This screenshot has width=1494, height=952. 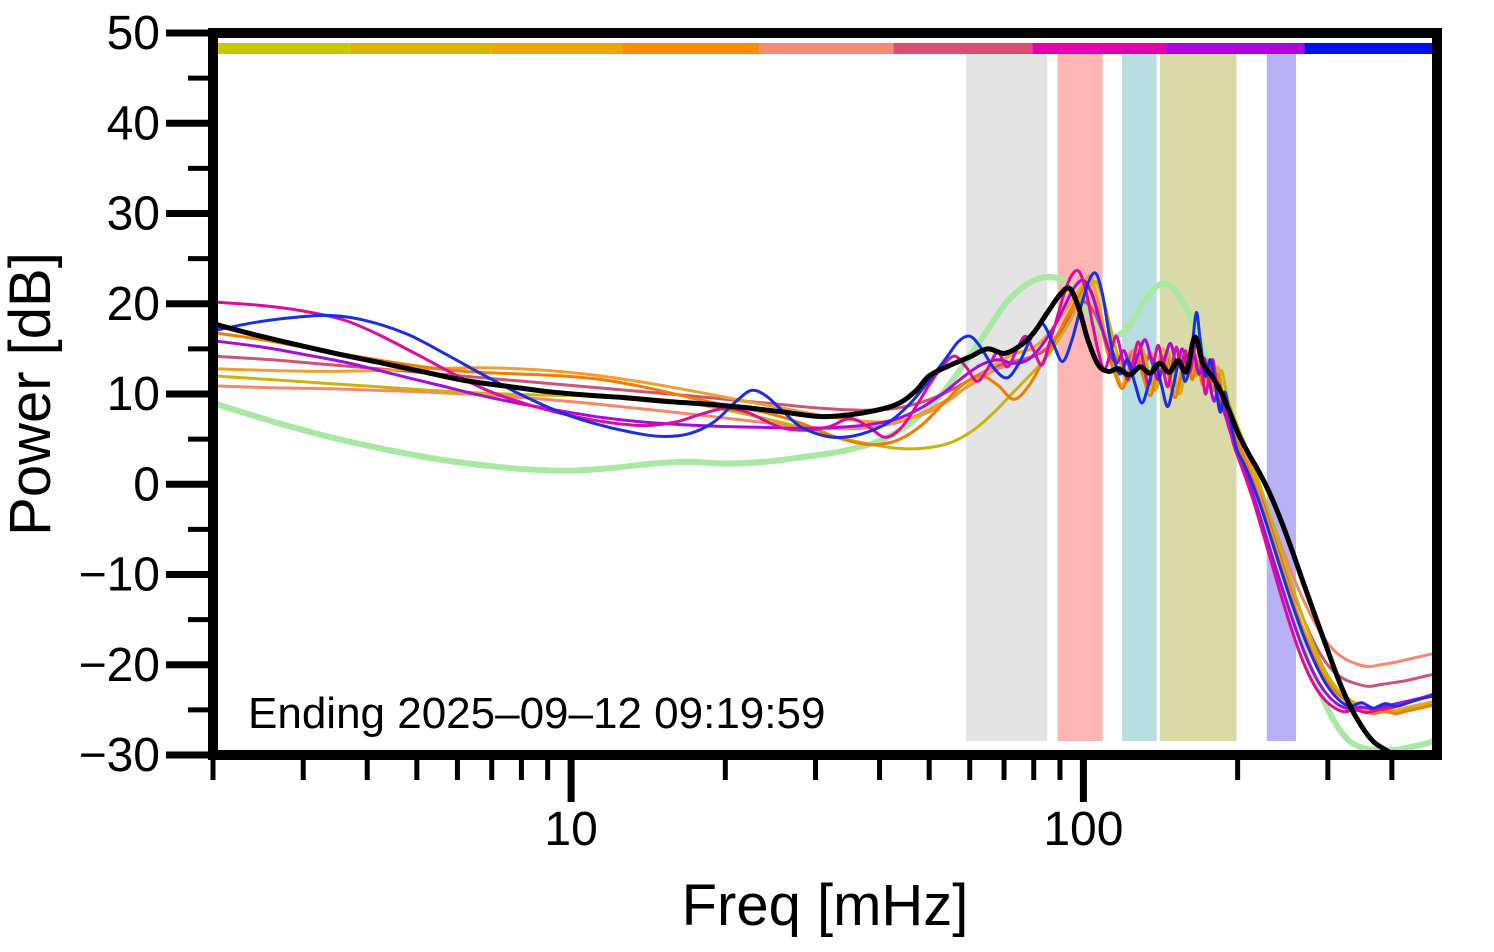 I want to click on y-tick-label-−10: −10, so click(x=119, y=575).